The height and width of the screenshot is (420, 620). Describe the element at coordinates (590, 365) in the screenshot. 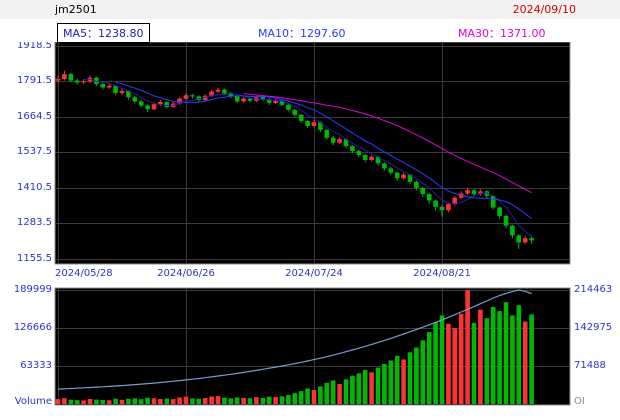

I see `oi-axis-label: 71488` at that location.